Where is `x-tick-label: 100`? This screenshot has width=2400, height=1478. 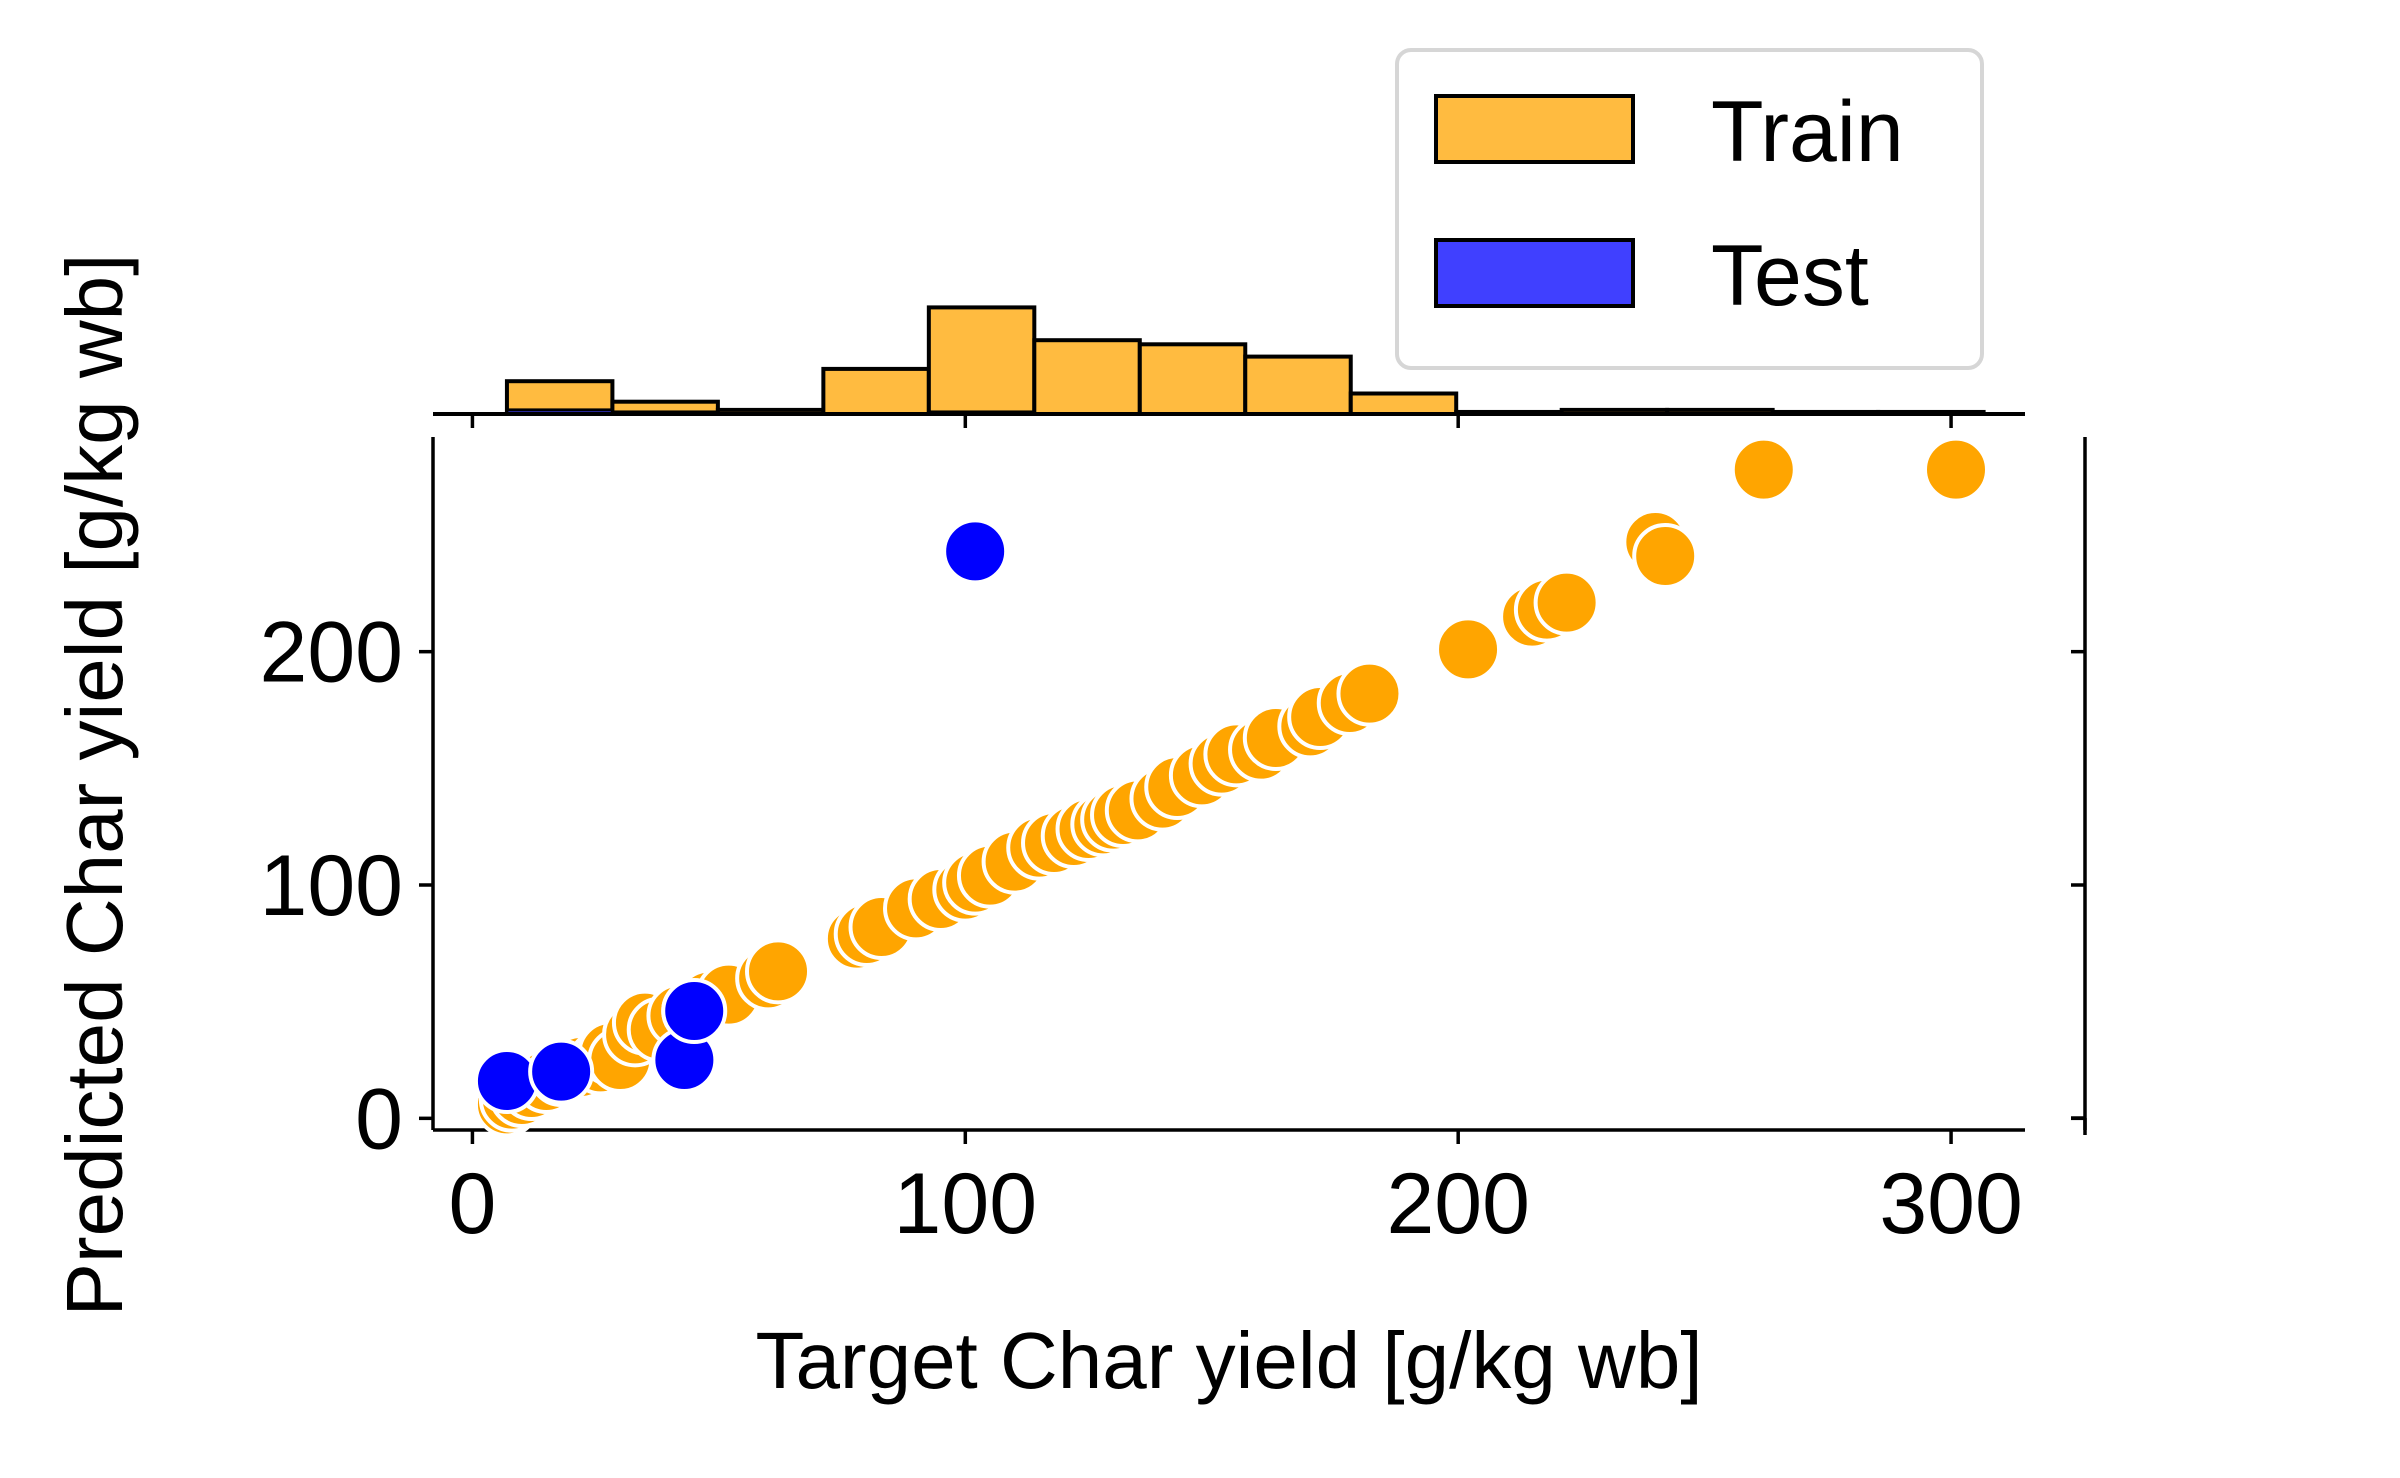 x-tick-label: 100 is located at coordinates (966, 1204).